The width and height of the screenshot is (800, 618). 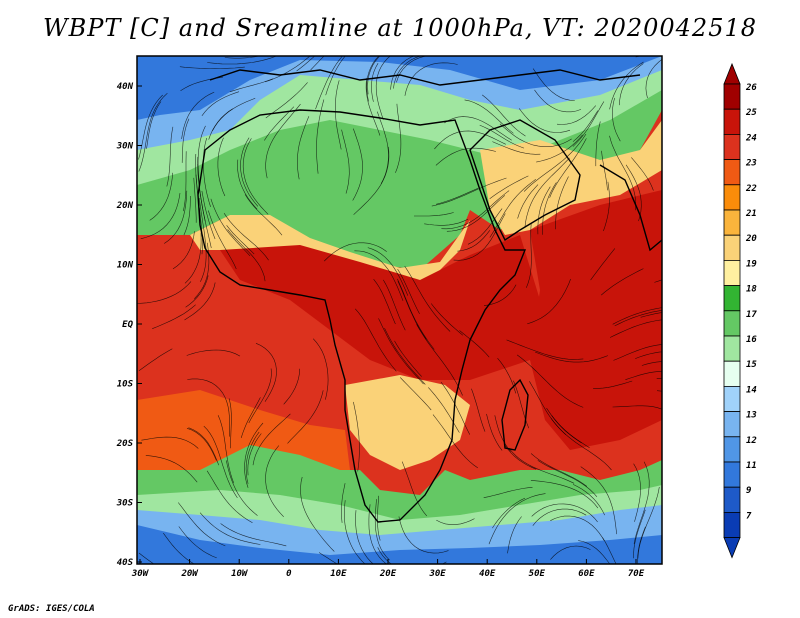 What do you see at coordinates (125, 444) in the screenshot?
I see `lat-label: 20S` at bounding box center [125, 444].